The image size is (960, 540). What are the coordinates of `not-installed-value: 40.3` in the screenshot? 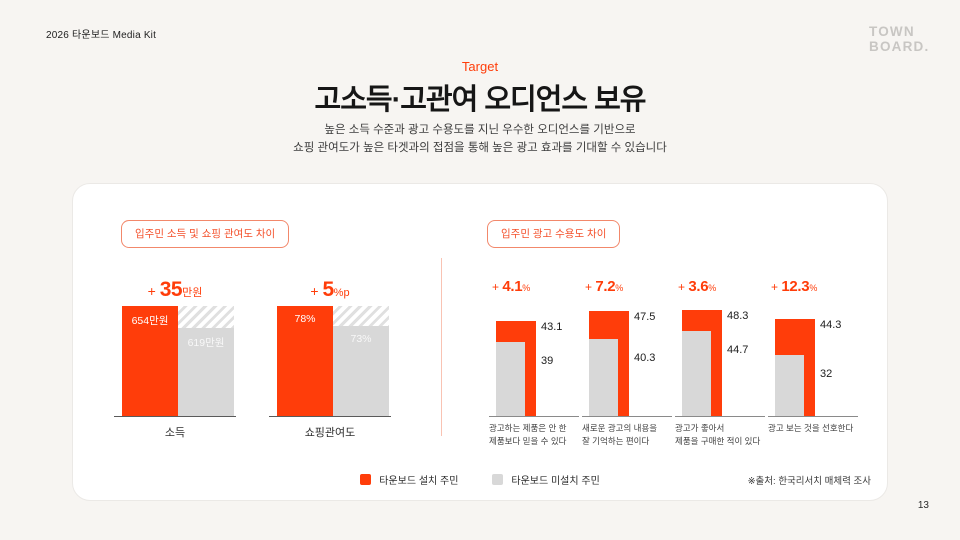 It's located at (645, 358).